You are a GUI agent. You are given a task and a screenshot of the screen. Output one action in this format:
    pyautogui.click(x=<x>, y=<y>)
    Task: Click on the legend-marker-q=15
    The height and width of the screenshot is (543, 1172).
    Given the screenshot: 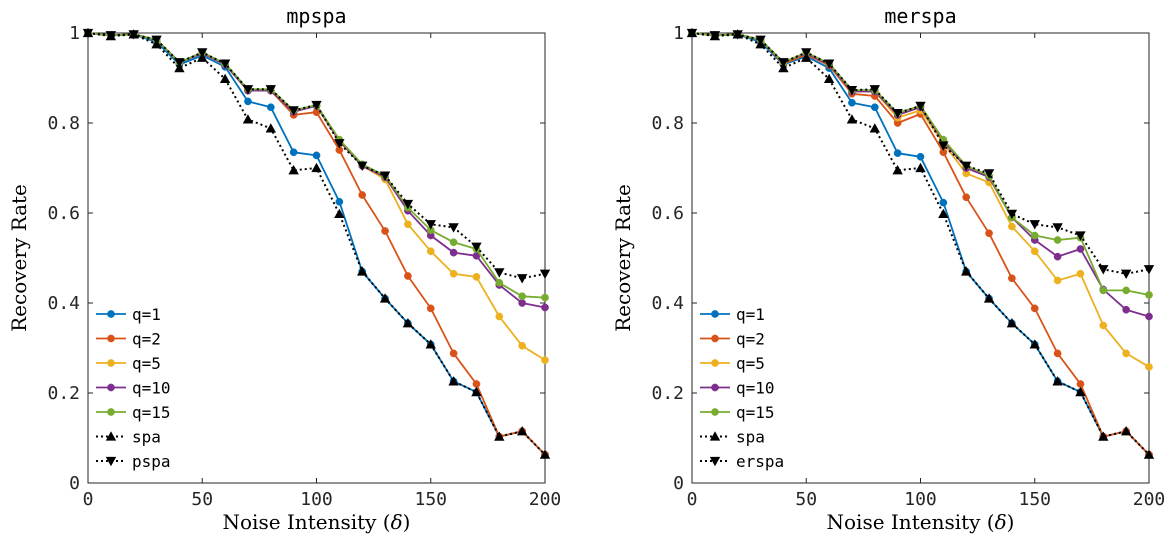 What is the action you would take?
    pyautogui.click(x=111, y=412)
    